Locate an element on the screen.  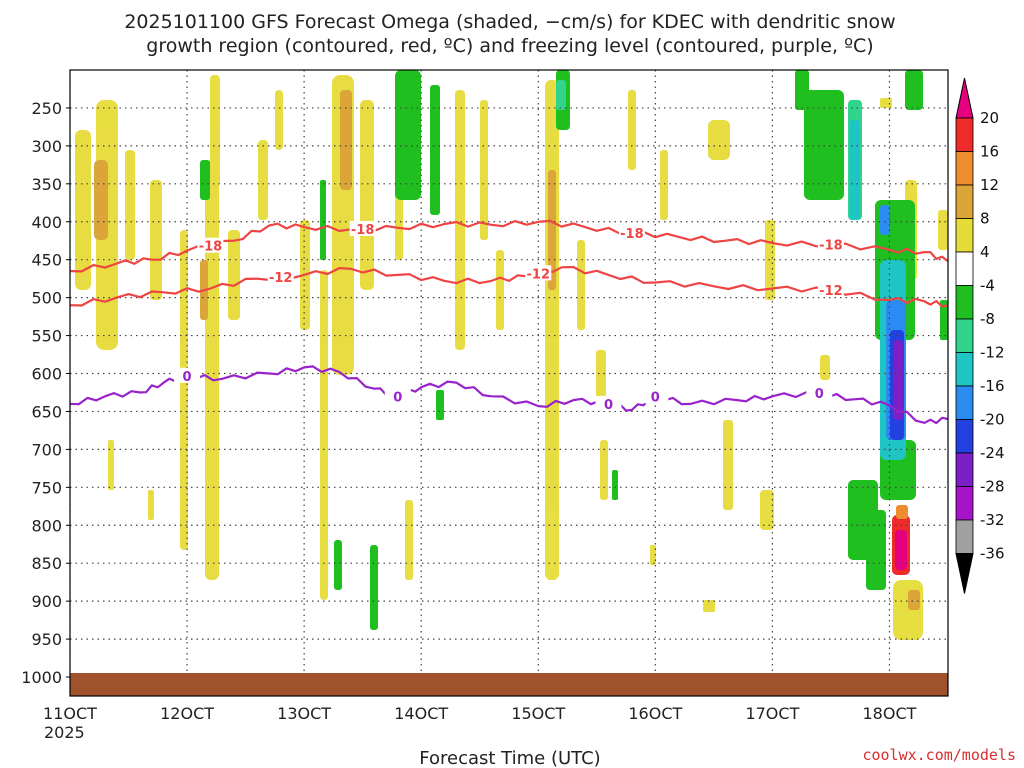
colorbar-level-label: -4 is located at coordinates (987, 286).